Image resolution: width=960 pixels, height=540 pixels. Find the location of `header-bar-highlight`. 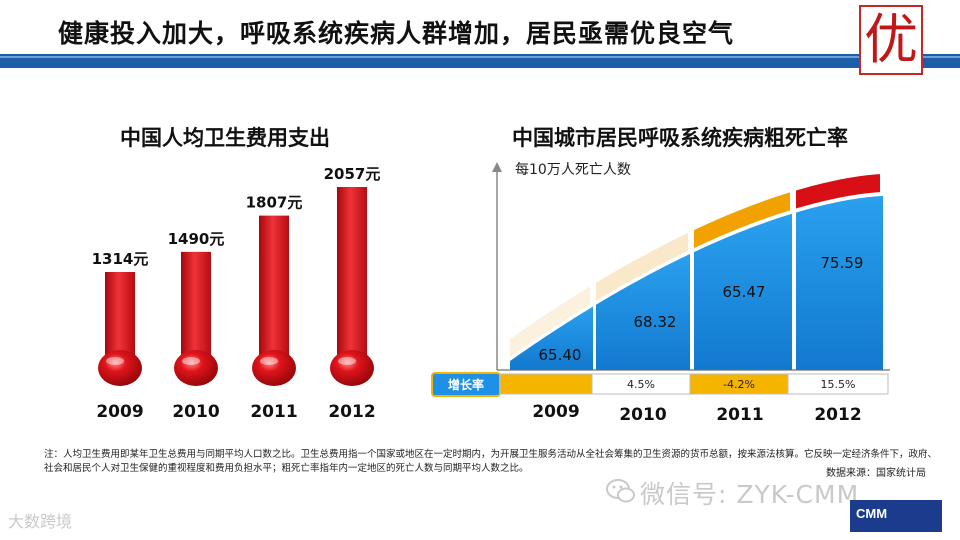

header-bar-highlight is located at coordinates (480, 57).